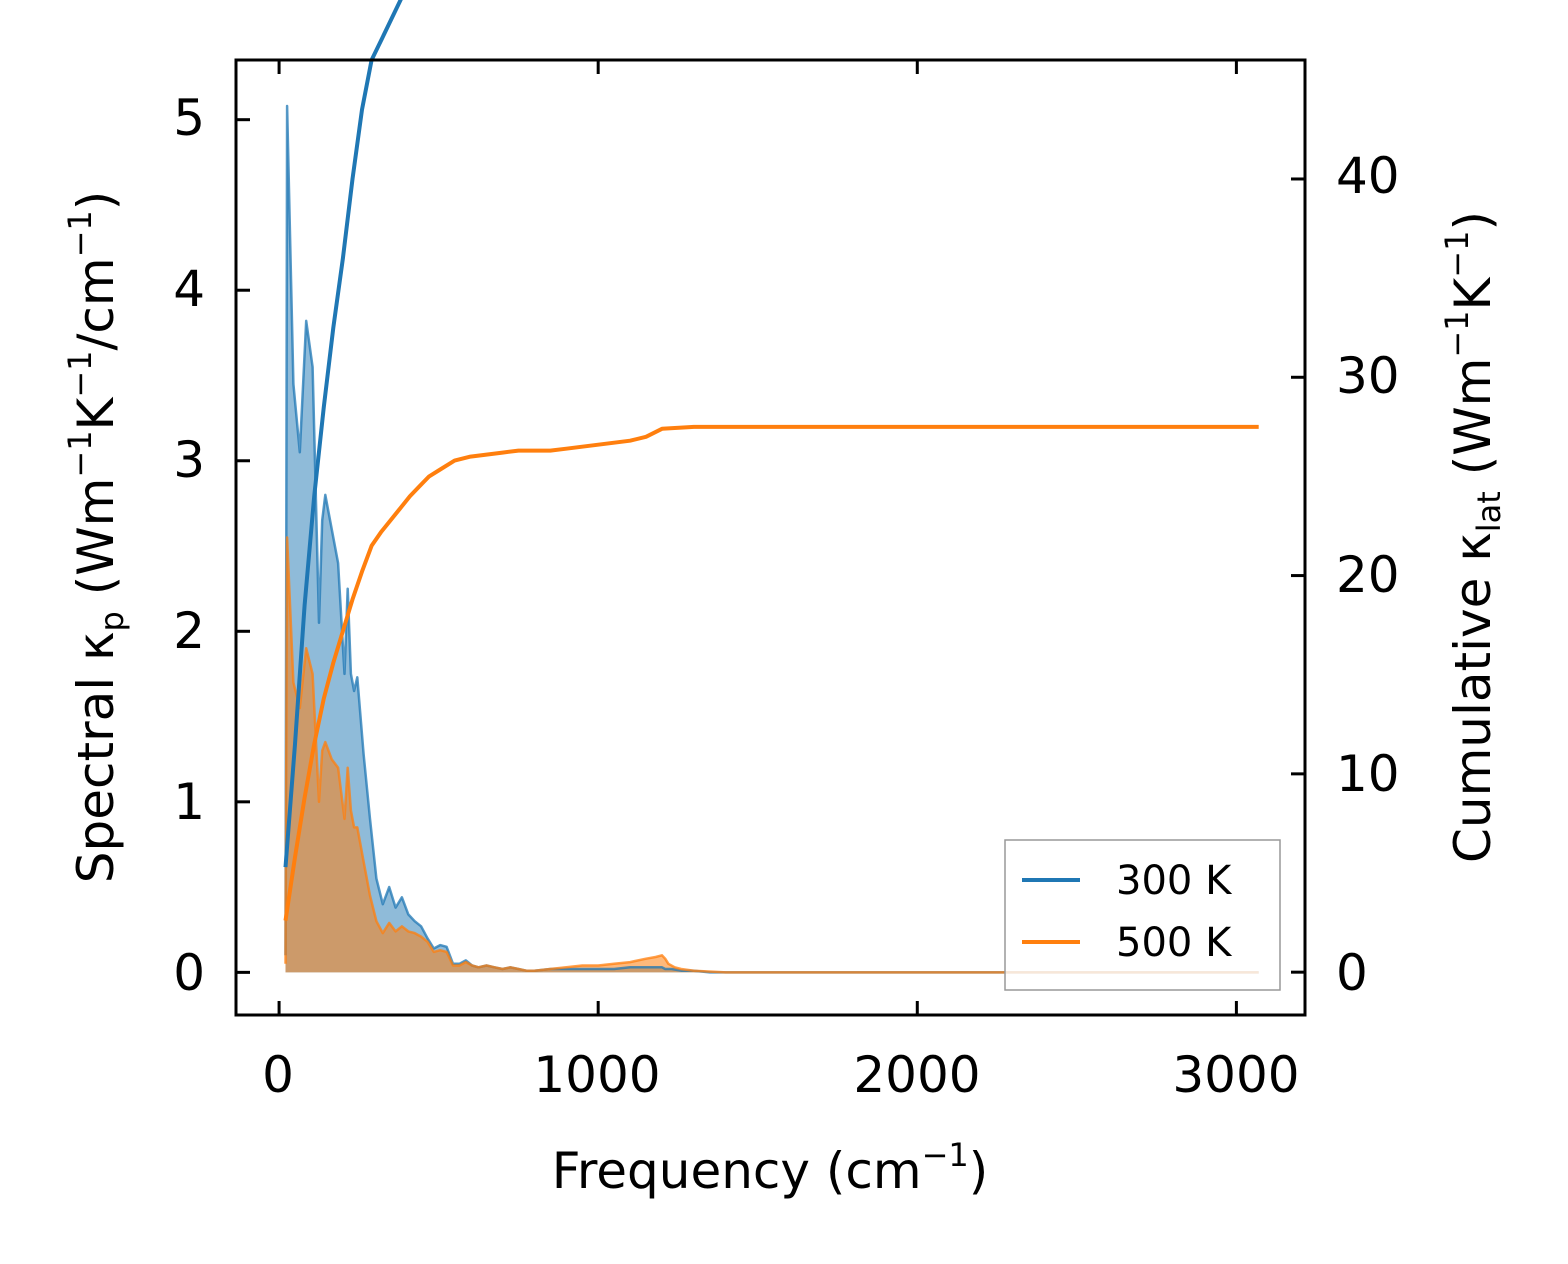 The height and width of the screenshot is (1264, 1568). I want to click on y-right-tick-labels: 0 10 20 30 40, so click(1368, 574).